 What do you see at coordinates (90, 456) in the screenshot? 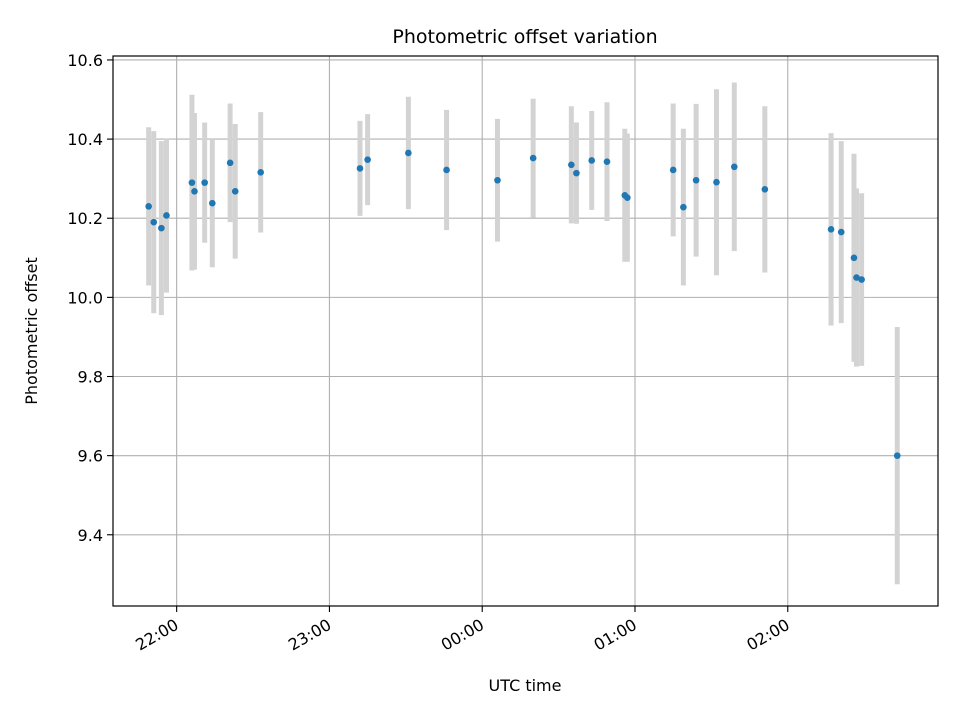
I see `y-tick-label: 9.6` at bounding box center [90, 456].